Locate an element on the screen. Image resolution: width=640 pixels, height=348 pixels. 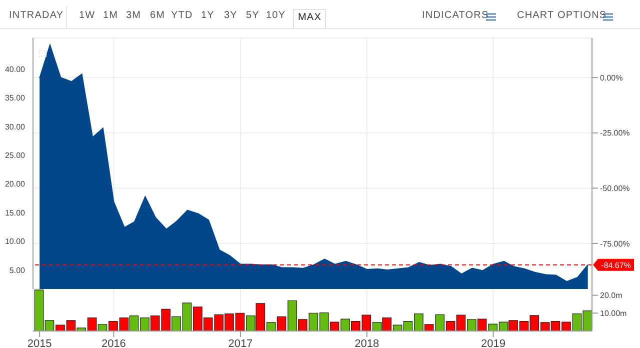
y2-tick-label: -75.00% is located at coordinates (615, 243).